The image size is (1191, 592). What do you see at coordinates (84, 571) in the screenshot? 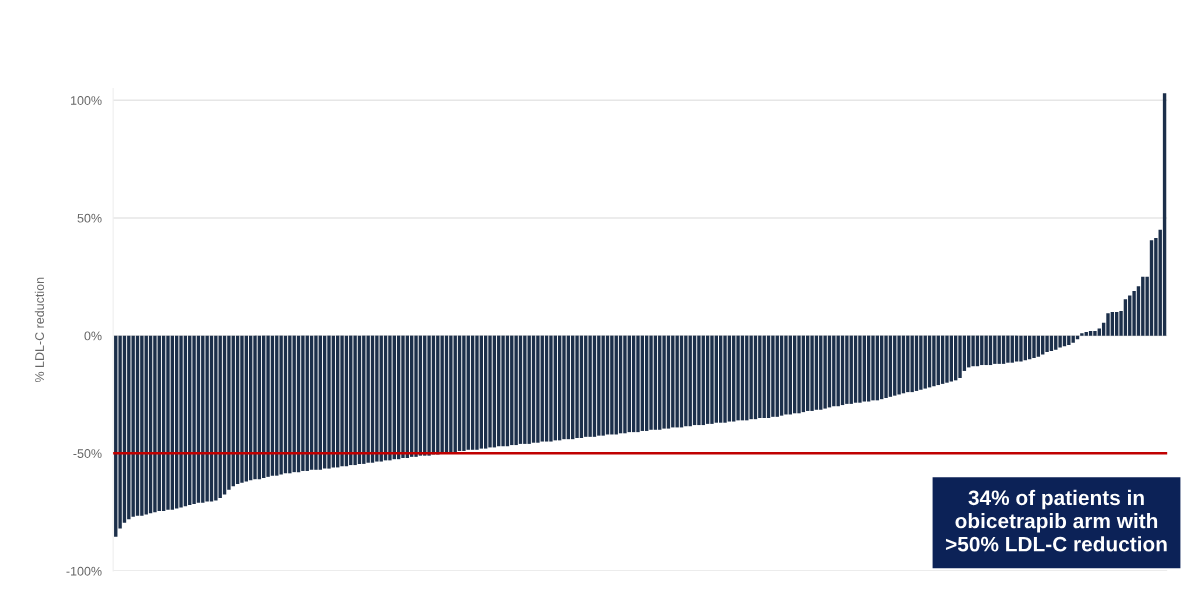
I see `y-tick-label: -100%` at bounding box center [84, 571].